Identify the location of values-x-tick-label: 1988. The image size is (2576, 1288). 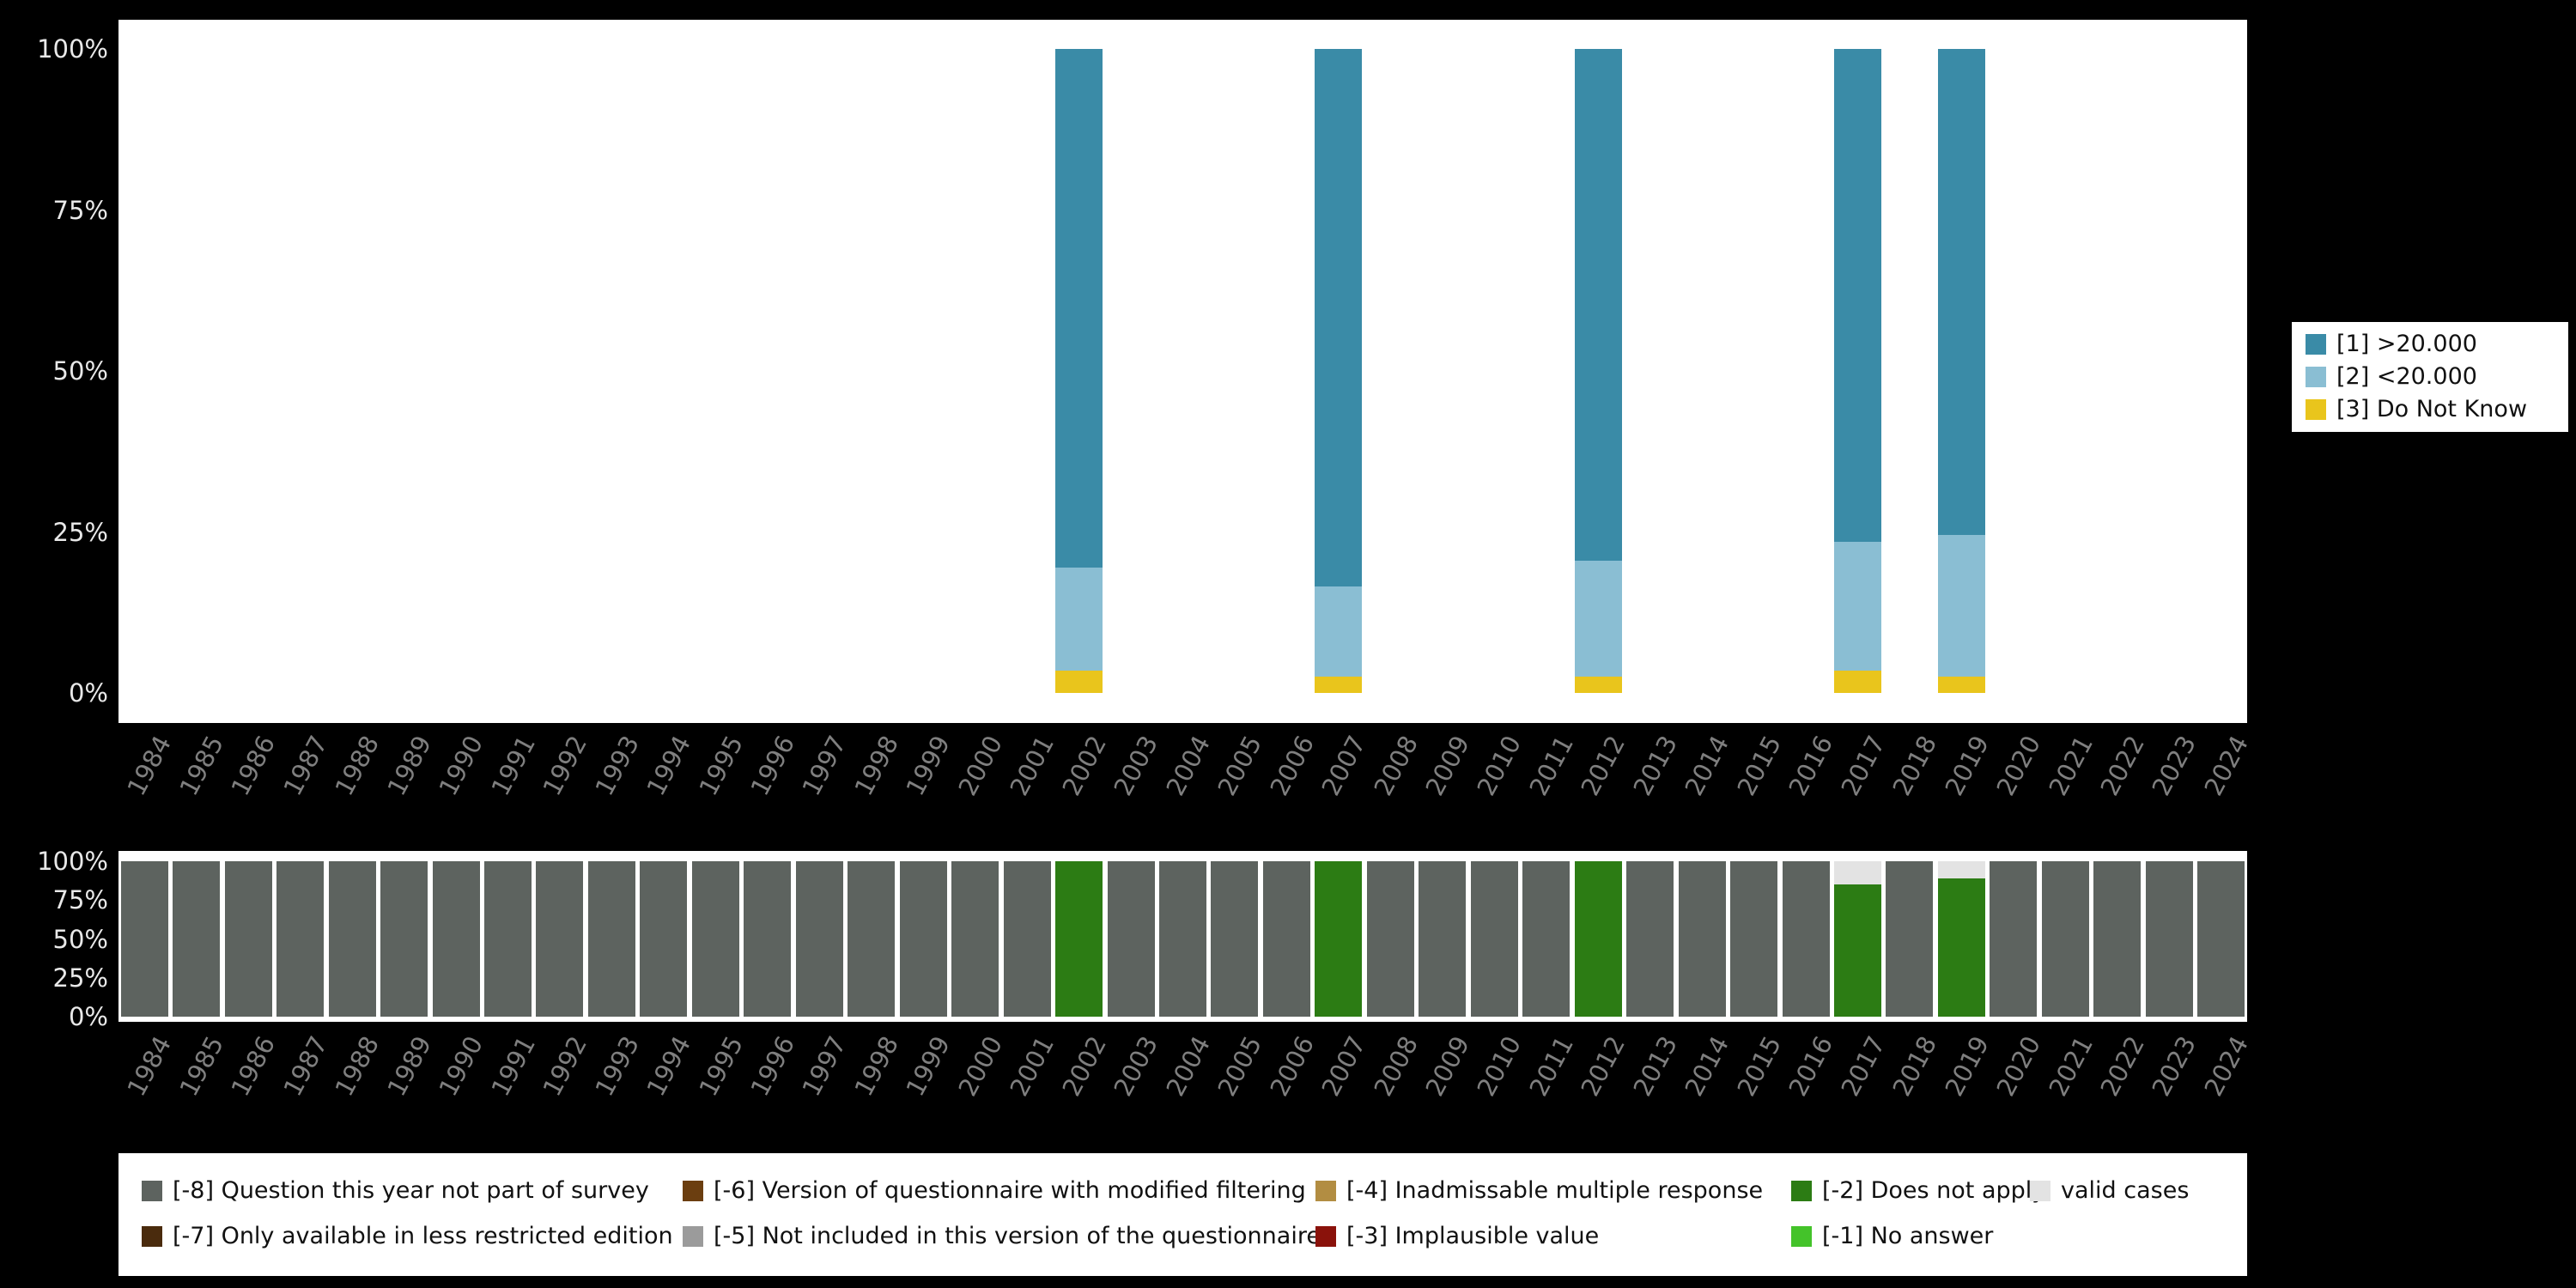
(357, 766).